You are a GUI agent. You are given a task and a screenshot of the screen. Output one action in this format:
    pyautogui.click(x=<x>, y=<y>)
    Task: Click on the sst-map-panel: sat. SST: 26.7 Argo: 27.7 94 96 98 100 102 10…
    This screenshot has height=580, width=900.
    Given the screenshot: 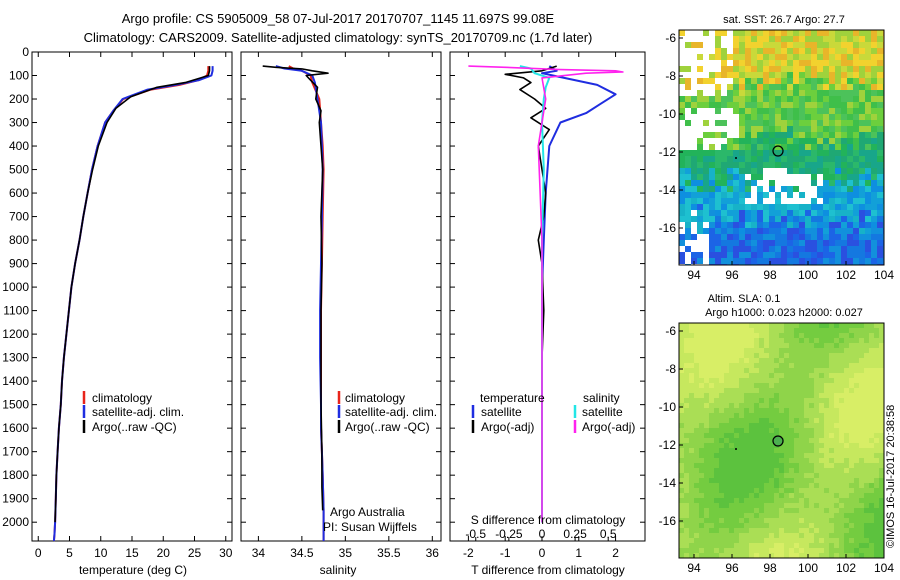 What is the action you would take?
    pyautogui.click(x=777, y=148)
    